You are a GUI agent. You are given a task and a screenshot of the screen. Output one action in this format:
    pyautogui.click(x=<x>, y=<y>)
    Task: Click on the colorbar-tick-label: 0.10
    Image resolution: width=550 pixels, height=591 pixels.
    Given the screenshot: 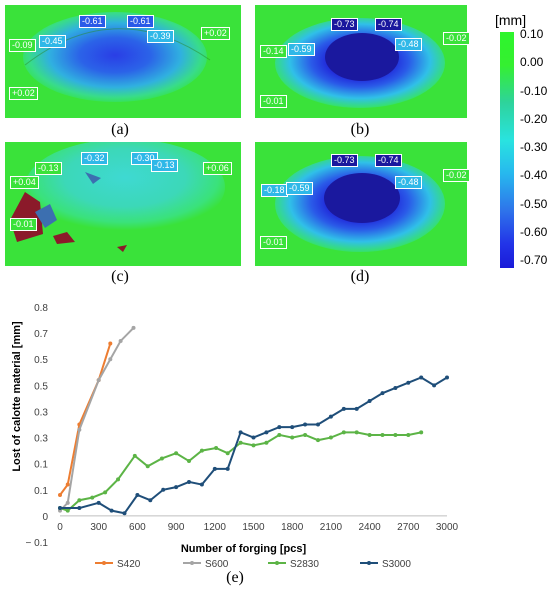 What is the action you would take?
    pyautogui.click(x=532, y=34)
    